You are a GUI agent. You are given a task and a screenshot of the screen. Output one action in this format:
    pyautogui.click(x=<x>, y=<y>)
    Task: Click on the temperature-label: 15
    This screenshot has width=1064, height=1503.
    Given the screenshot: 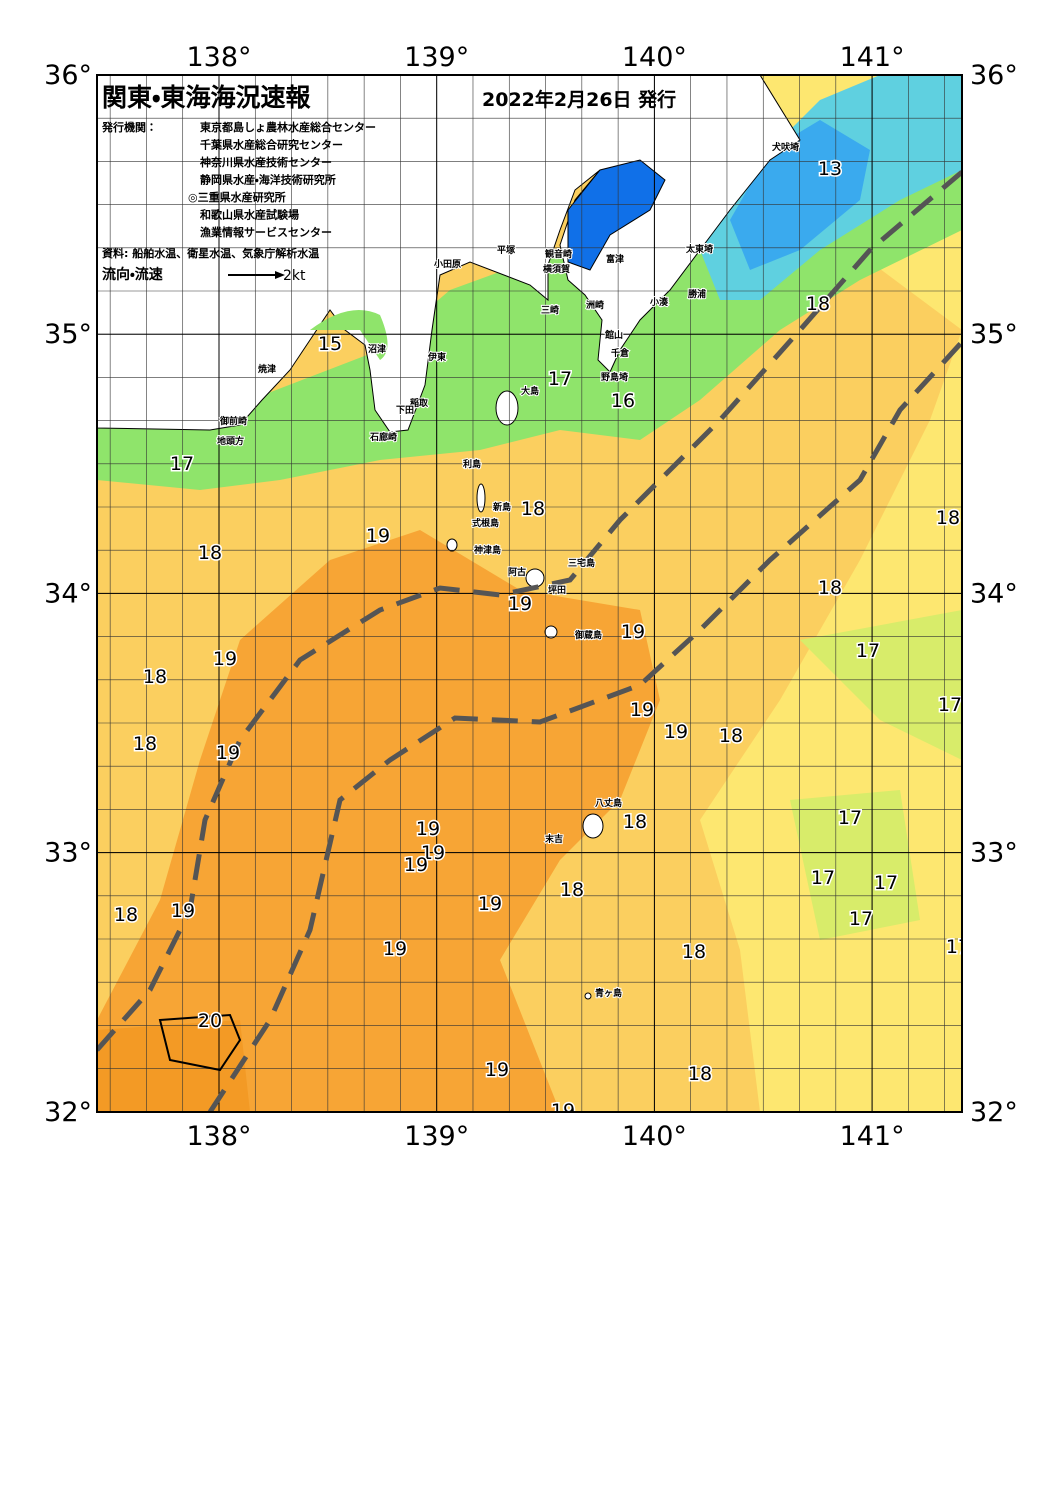 What is the action you would take?
    pyautogui.click(x=330, y=344)
    